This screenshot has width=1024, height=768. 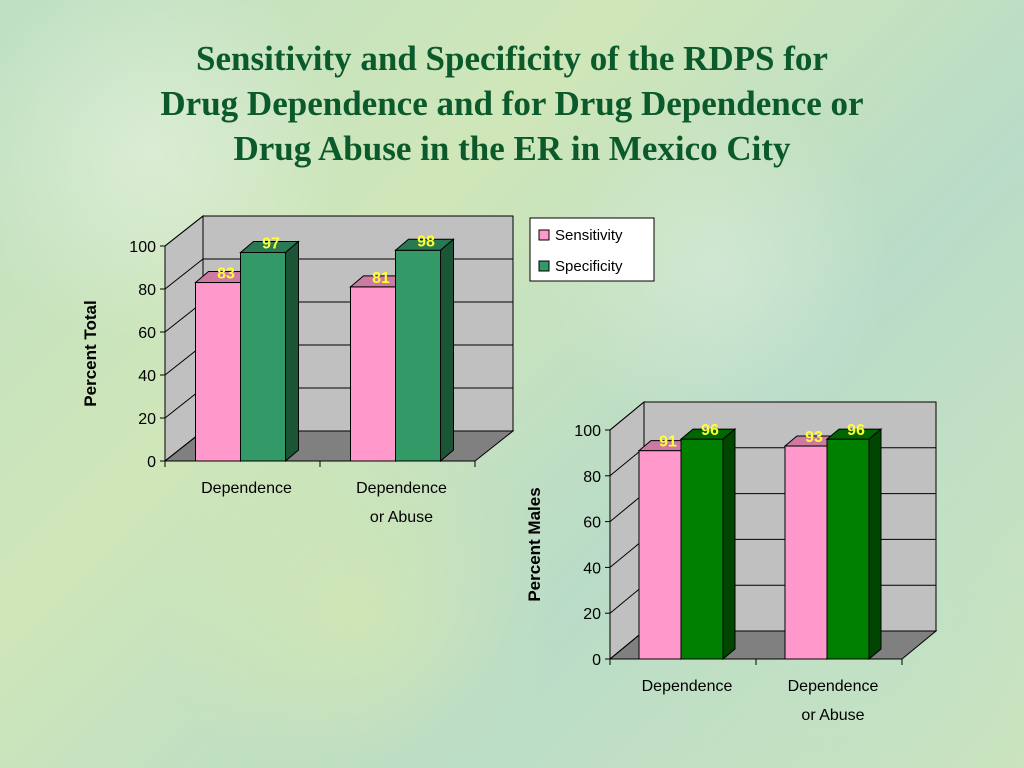 I want to click on y-axis-label: Percent Total, so click(x=90, y=353).